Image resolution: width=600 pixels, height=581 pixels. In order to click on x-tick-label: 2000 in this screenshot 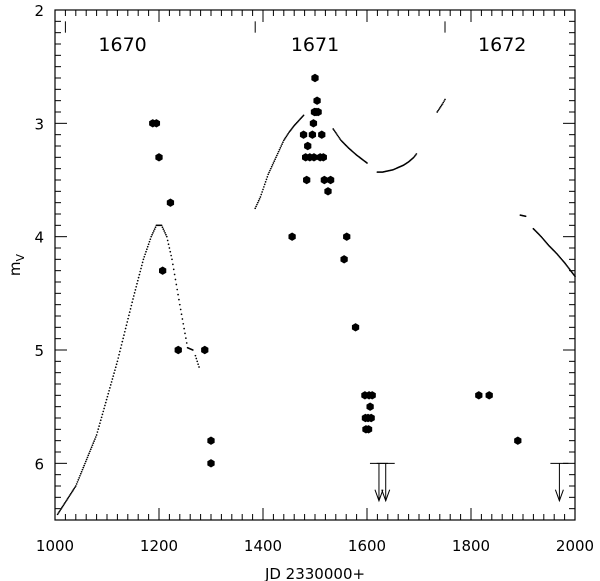, I will do `click(575, 546)`.